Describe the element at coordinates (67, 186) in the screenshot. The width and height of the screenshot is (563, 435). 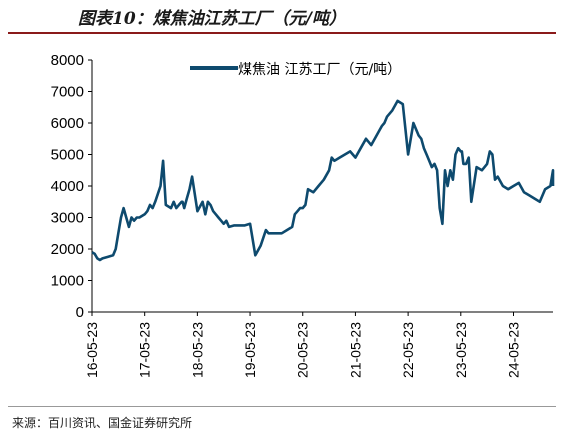
I see `y-tick-label: 4000` at that location.